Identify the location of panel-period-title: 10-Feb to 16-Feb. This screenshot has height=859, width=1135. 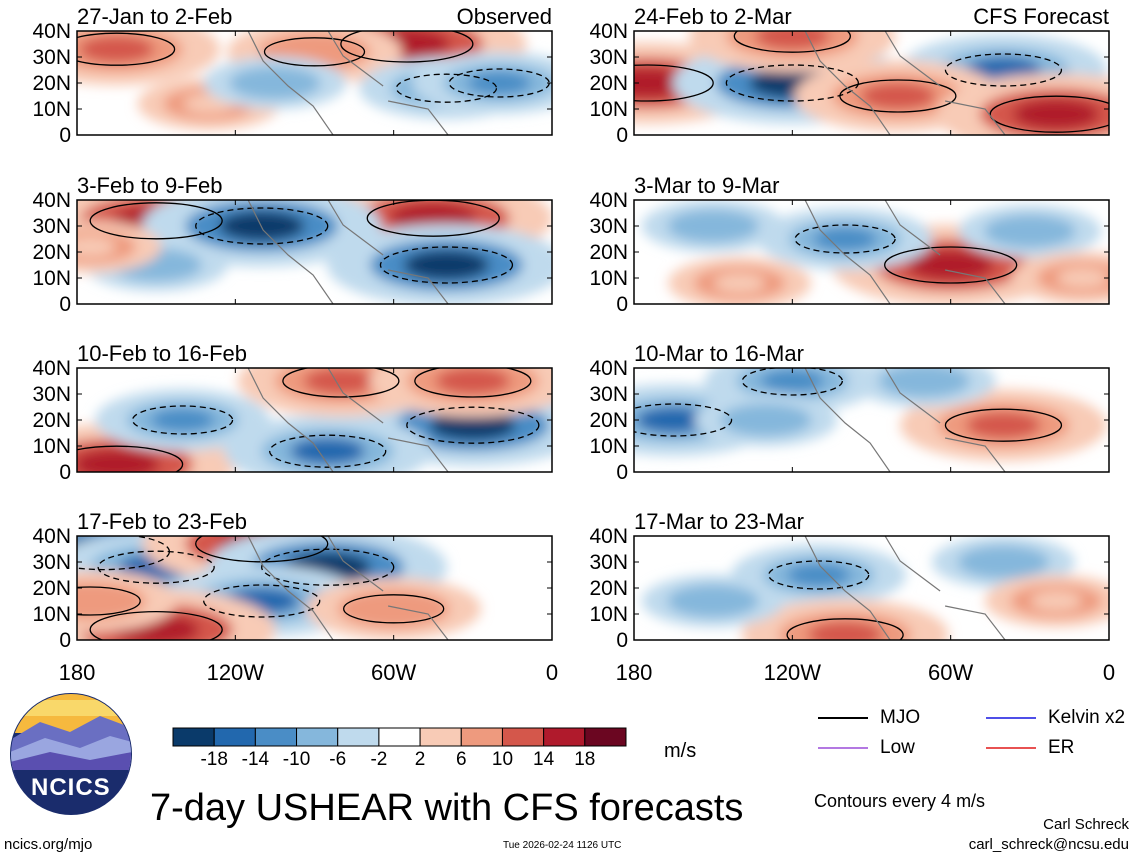
(162, 353).